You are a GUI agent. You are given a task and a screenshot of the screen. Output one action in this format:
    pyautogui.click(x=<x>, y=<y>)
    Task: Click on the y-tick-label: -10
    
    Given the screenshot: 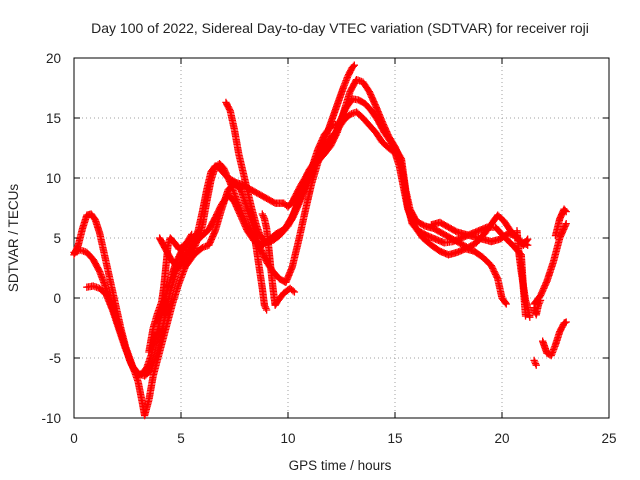 What is the action you would take?
    pyautogui.click(x=51, y=418)
    